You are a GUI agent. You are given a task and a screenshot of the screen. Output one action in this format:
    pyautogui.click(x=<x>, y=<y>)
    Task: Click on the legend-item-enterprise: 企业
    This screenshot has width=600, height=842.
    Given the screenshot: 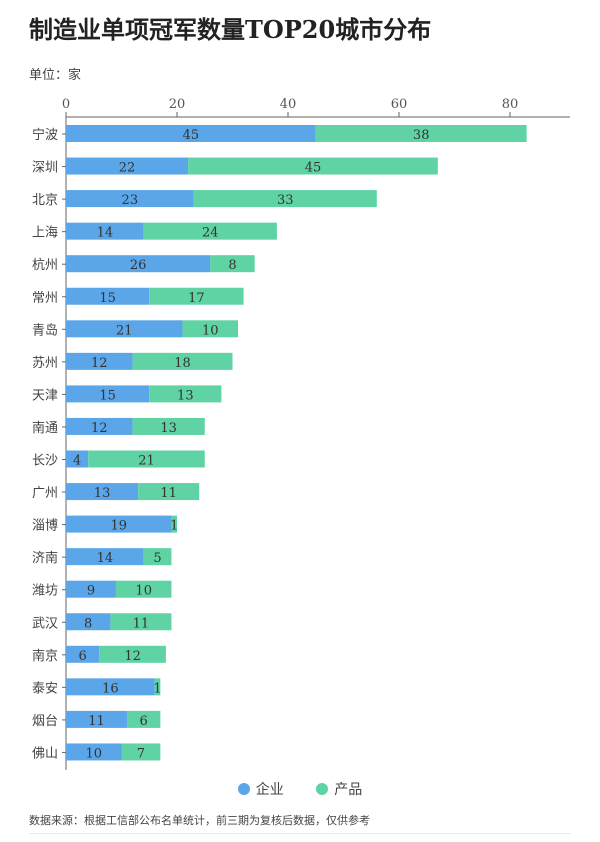 What is the action you would take?
    pyautogui.click(x=260, y=789)
    